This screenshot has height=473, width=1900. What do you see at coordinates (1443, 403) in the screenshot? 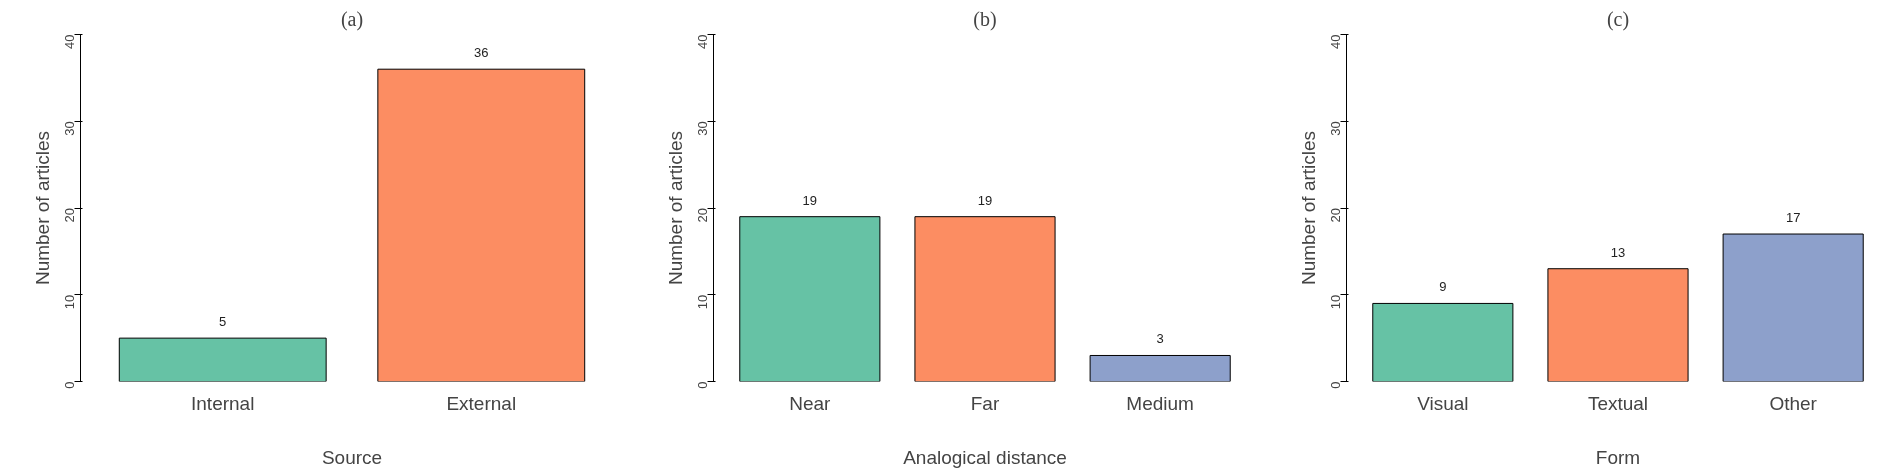
I see `x-tick-label: Visual` at bounding box center [1443, 403].